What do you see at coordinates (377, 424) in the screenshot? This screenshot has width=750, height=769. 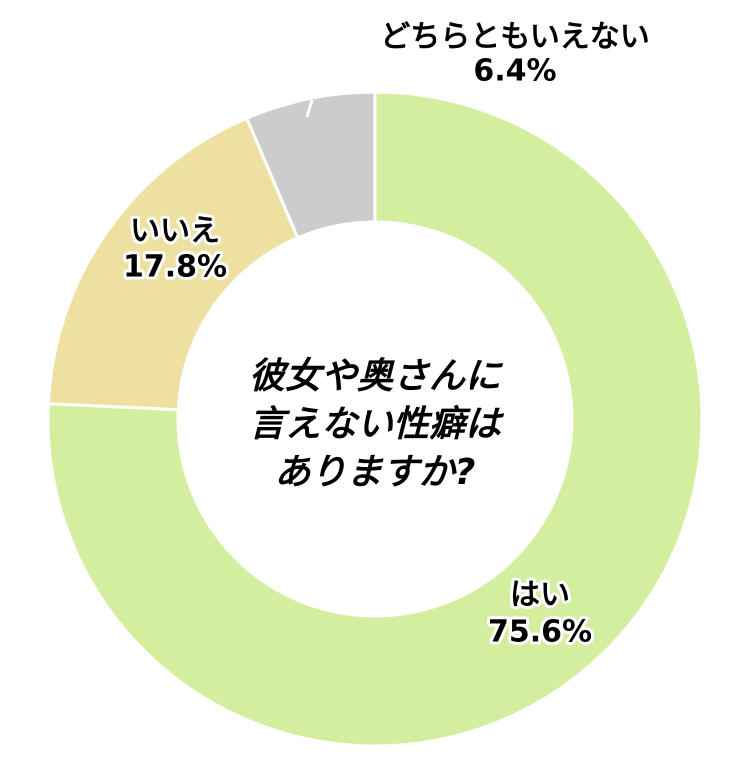 I see `chart-title: 言えない性癖は` at bounding box center [377, 424].